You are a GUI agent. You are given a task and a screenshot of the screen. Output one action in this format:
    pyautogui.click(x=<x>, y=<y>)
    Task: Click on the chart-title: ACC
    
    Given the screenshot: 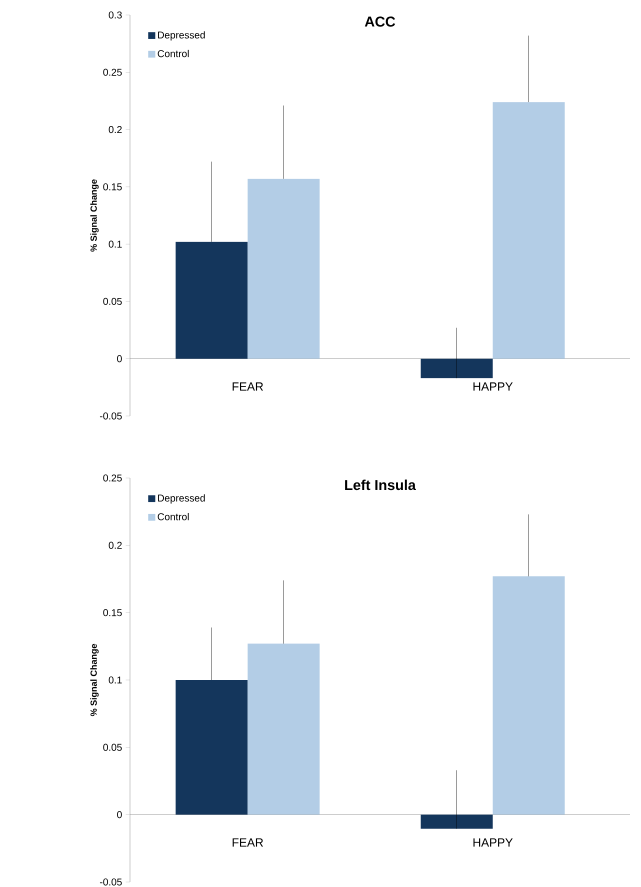 What is the action you would take?
    pyautogui.click(x=380, y=21)
    